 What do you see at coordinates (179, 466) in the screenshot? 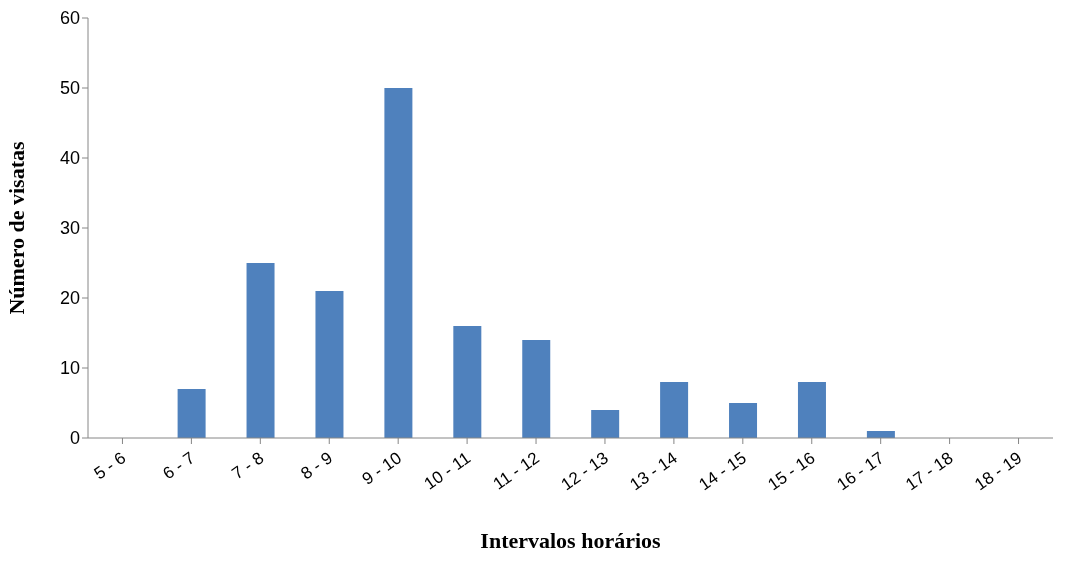
I see `x-tick-label: 6 - 7` at bounding box center [179, 466].